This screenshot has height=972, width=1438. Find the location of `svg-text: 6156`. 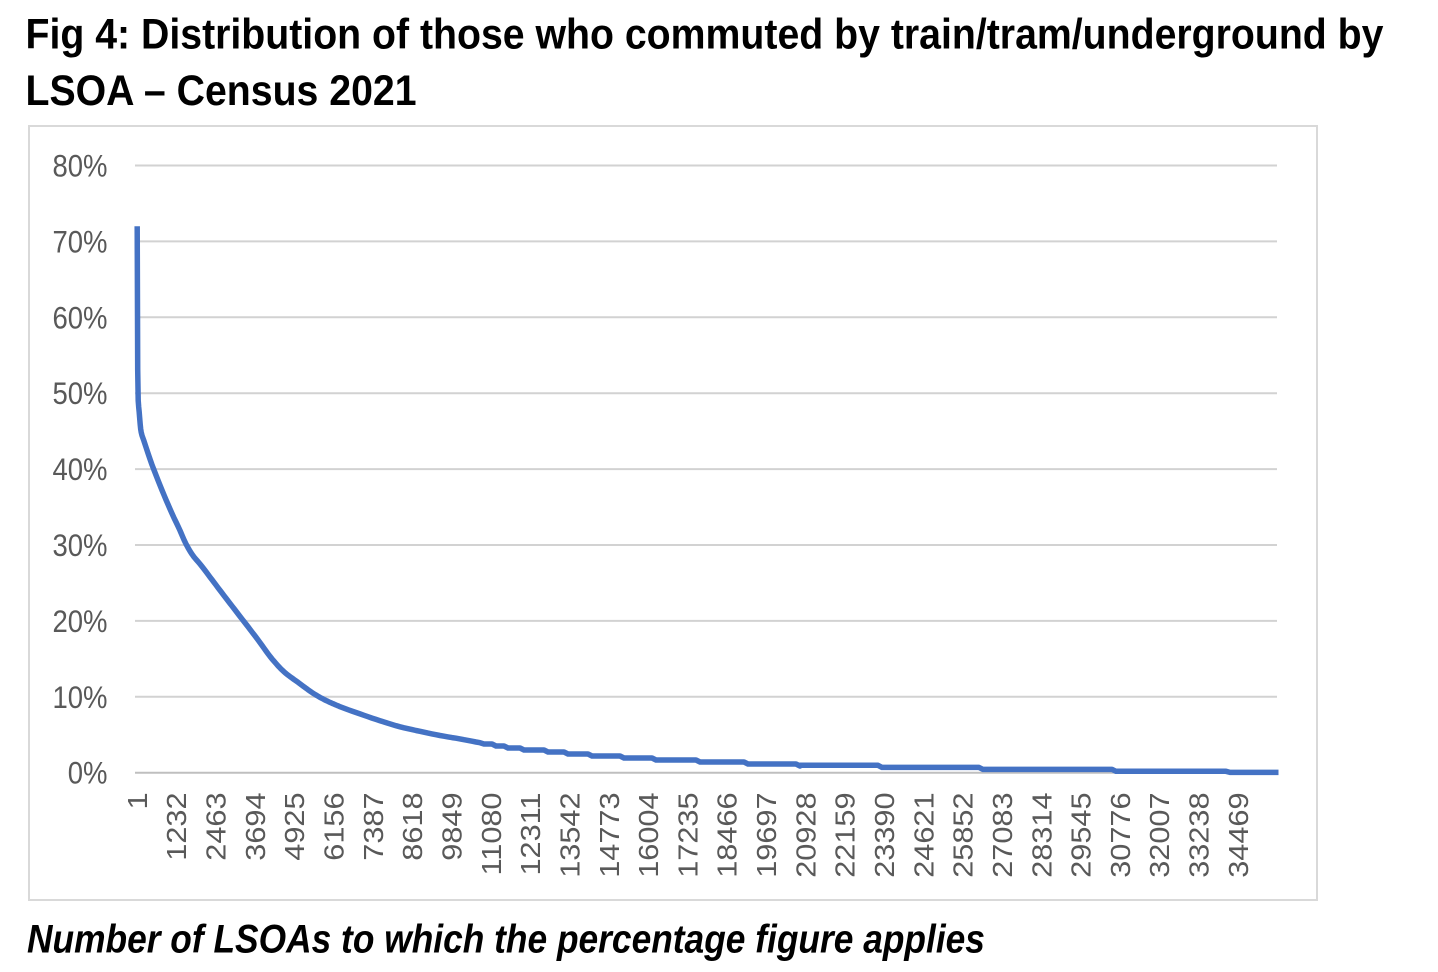

svg-text: 6156 is located at coordinates (335, 827).